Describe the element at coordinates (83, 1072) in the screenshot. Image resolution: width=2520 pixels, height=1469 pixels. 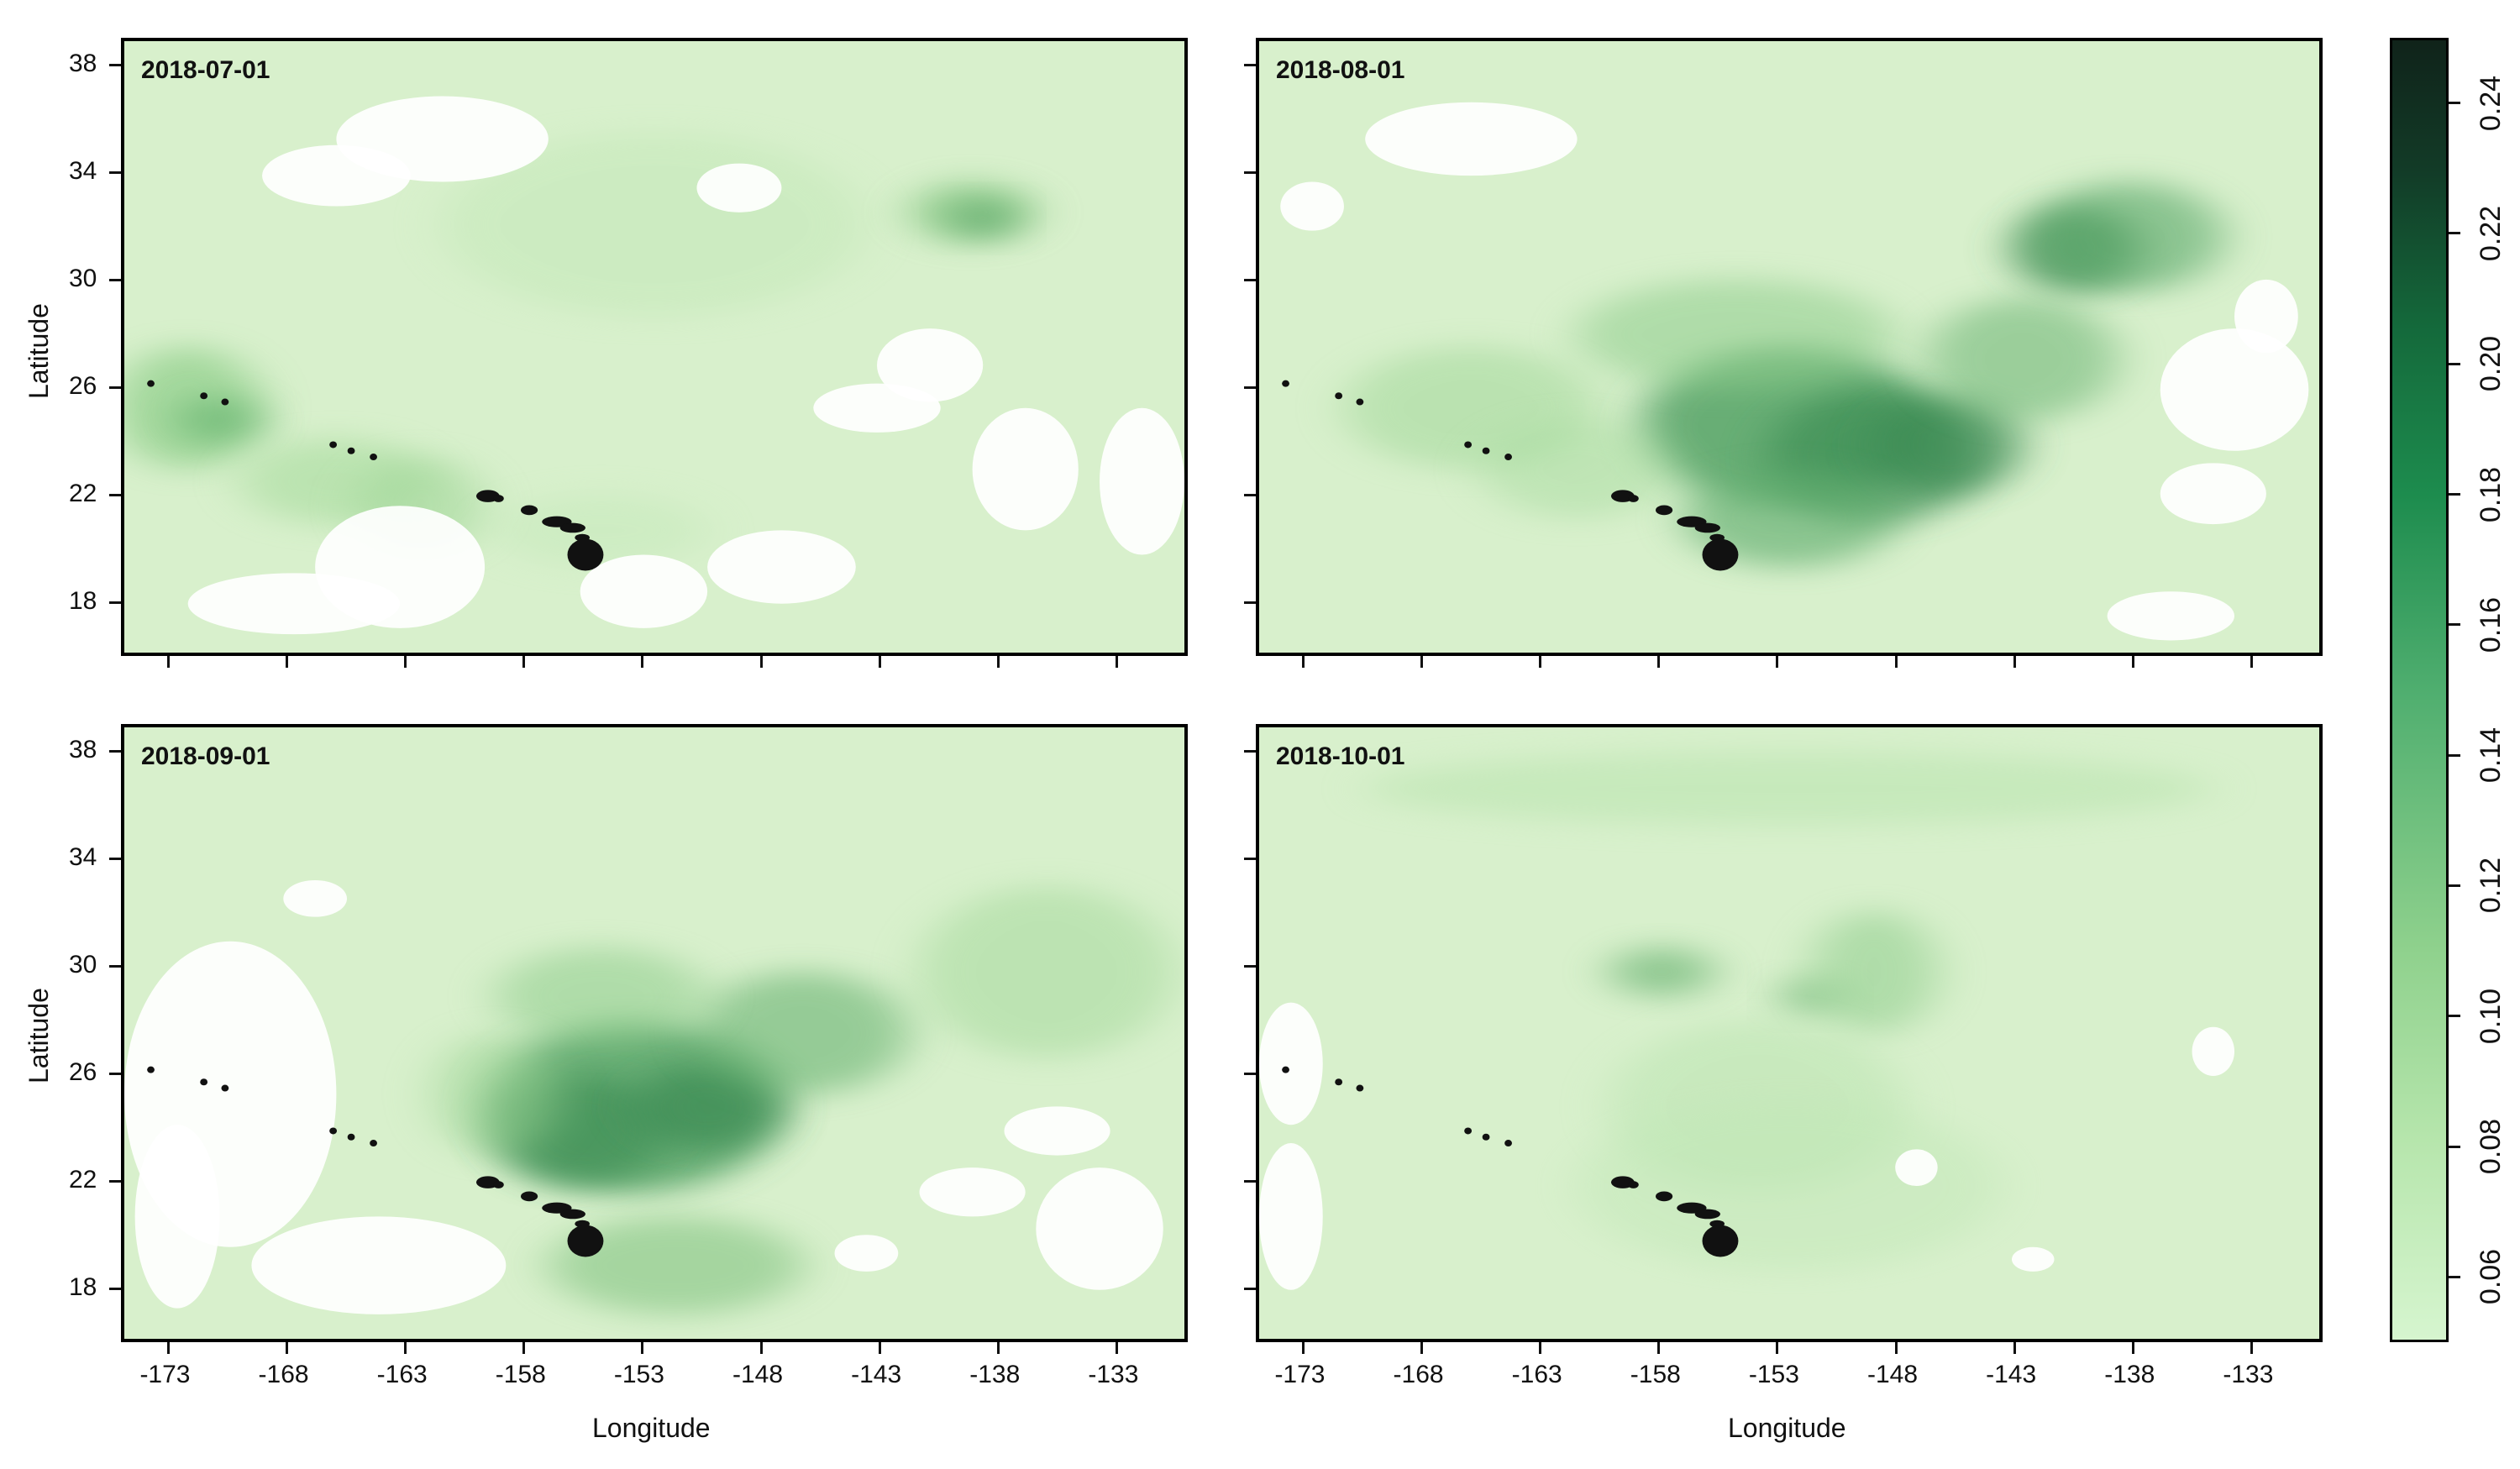
I see `y-tick-label: 26` at that location.